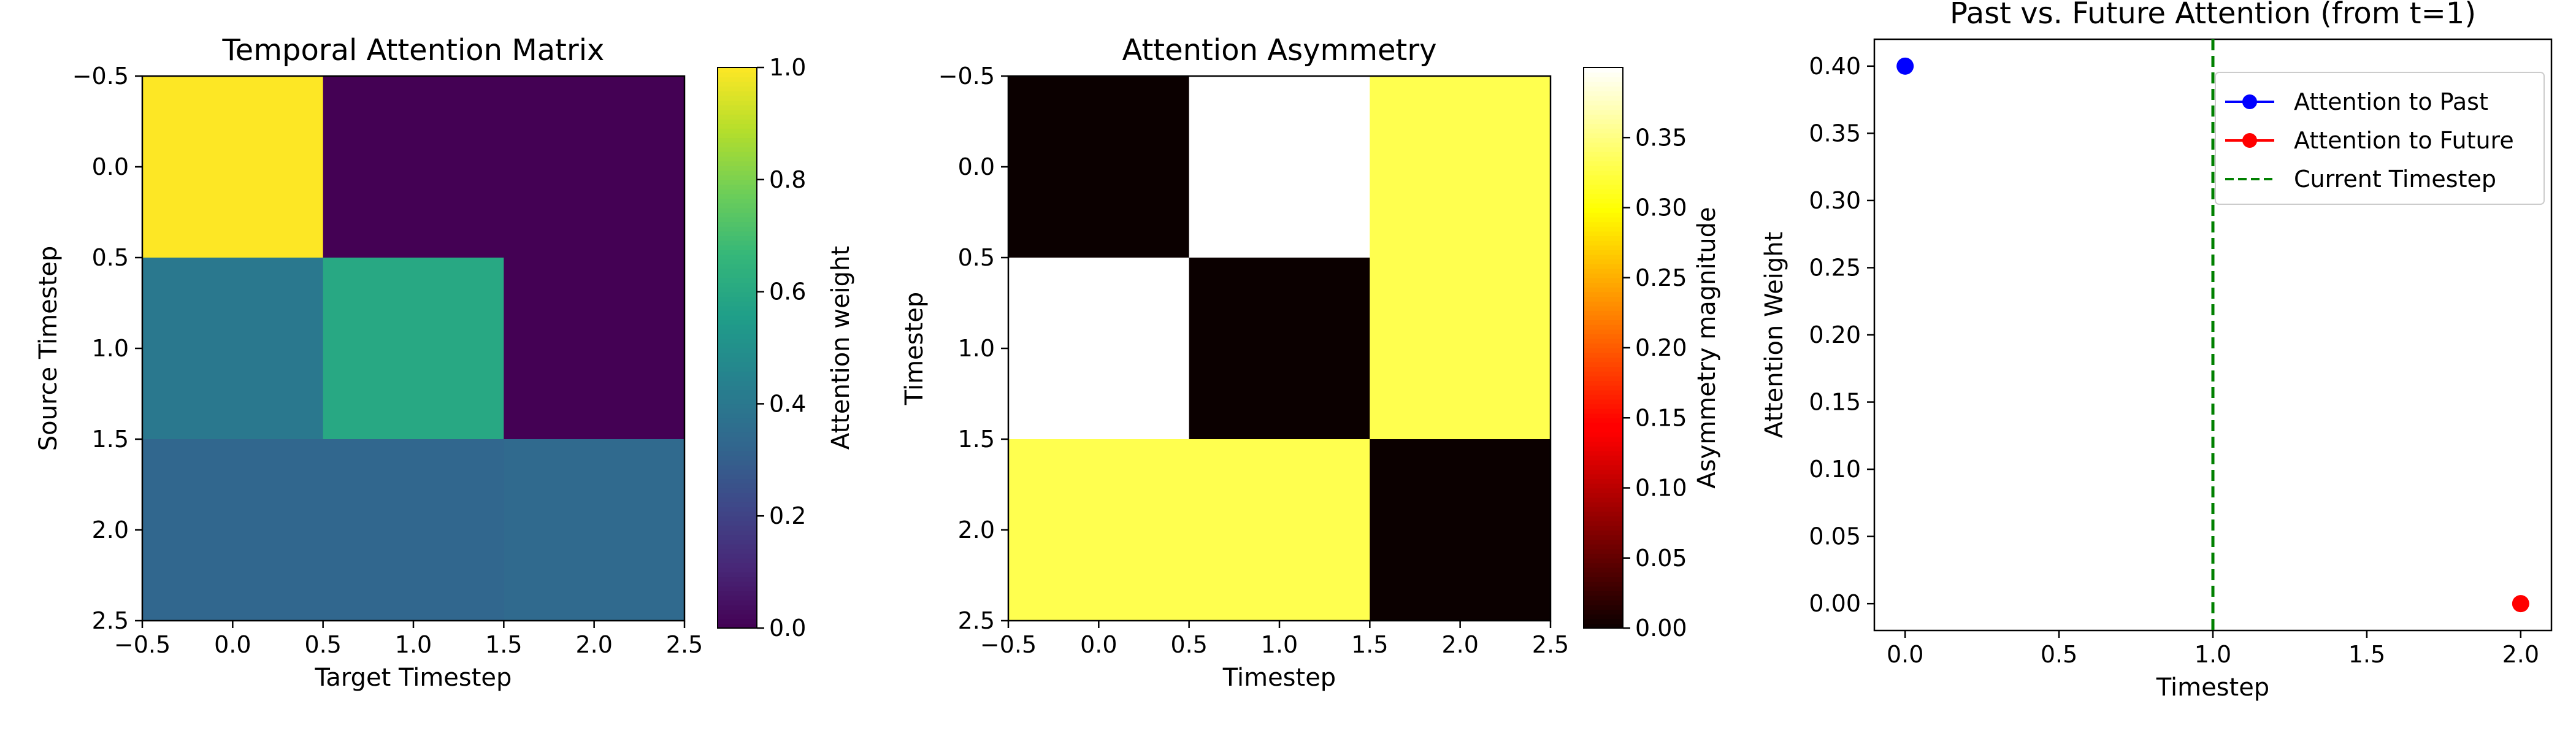 The width and height of the screenshot is (2576, 736). I want to click on x-tick-label: 0.5, so click(1188, 644).